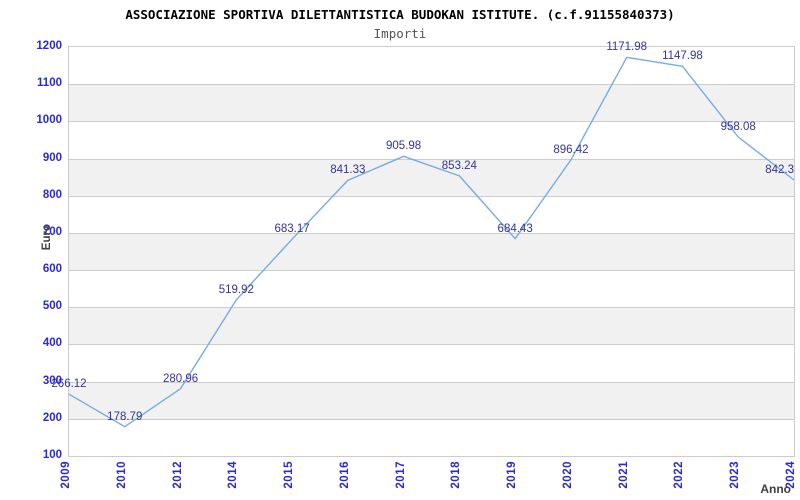 This screenshot has width=800, height=500. Describe the element at coordinates (623, 475) in the screenshot. I see `x-tick-label: 2021` at that location.